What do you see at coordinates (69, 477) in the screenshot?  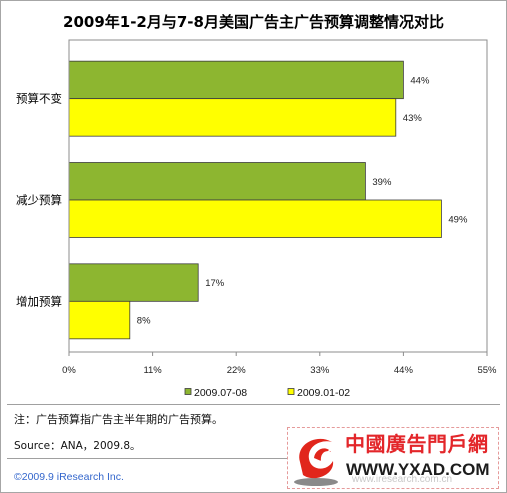 I see `copyright: ©2009.9 iResearch Inc.` at bounding box center [69, 477].